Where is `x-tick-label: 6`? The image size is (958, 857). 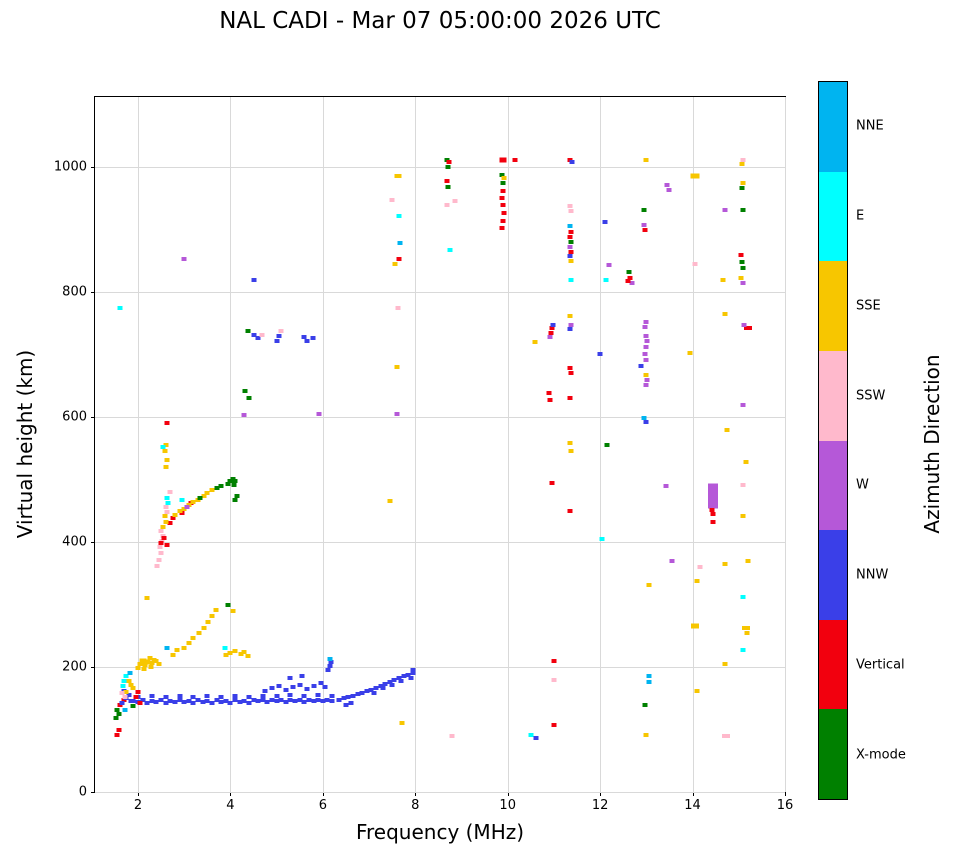 x-tick-label: 6 is located at coordinates (322, 805).